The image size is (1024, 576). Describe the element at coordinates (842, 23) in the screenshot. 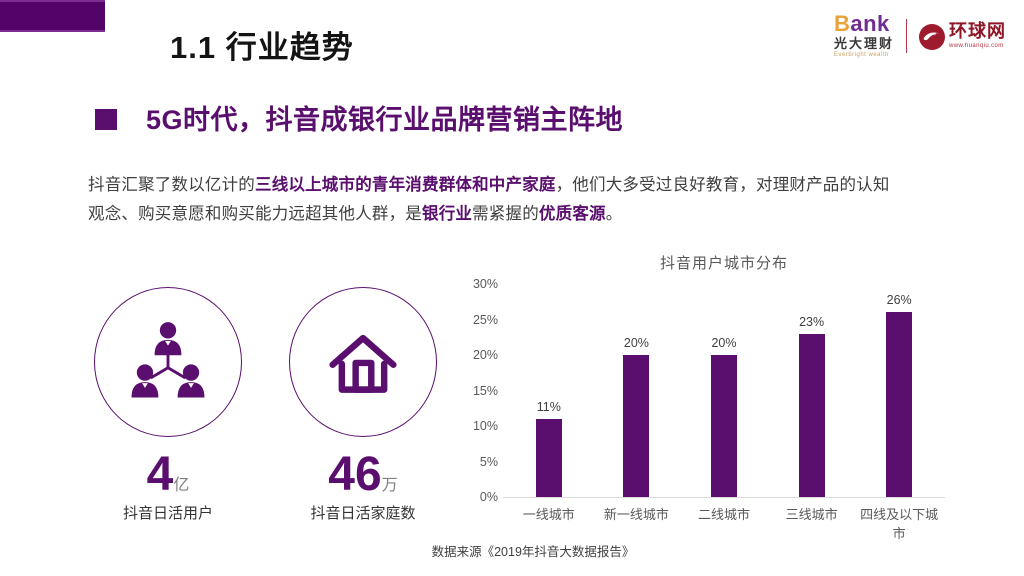

I see `bank-wordmark-initial: B` at that location.